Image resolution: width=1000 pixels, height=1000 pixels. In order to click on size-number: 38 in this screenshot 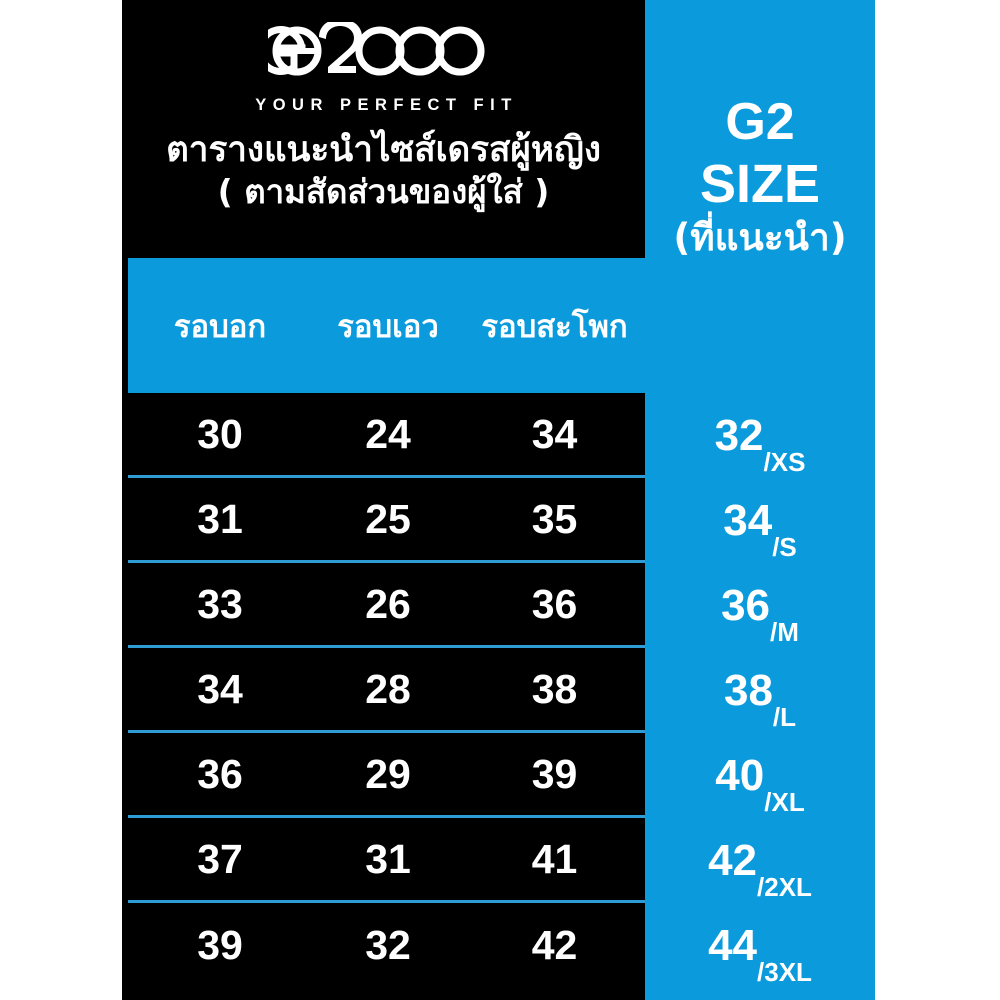, I will do `click(748, 690)`.